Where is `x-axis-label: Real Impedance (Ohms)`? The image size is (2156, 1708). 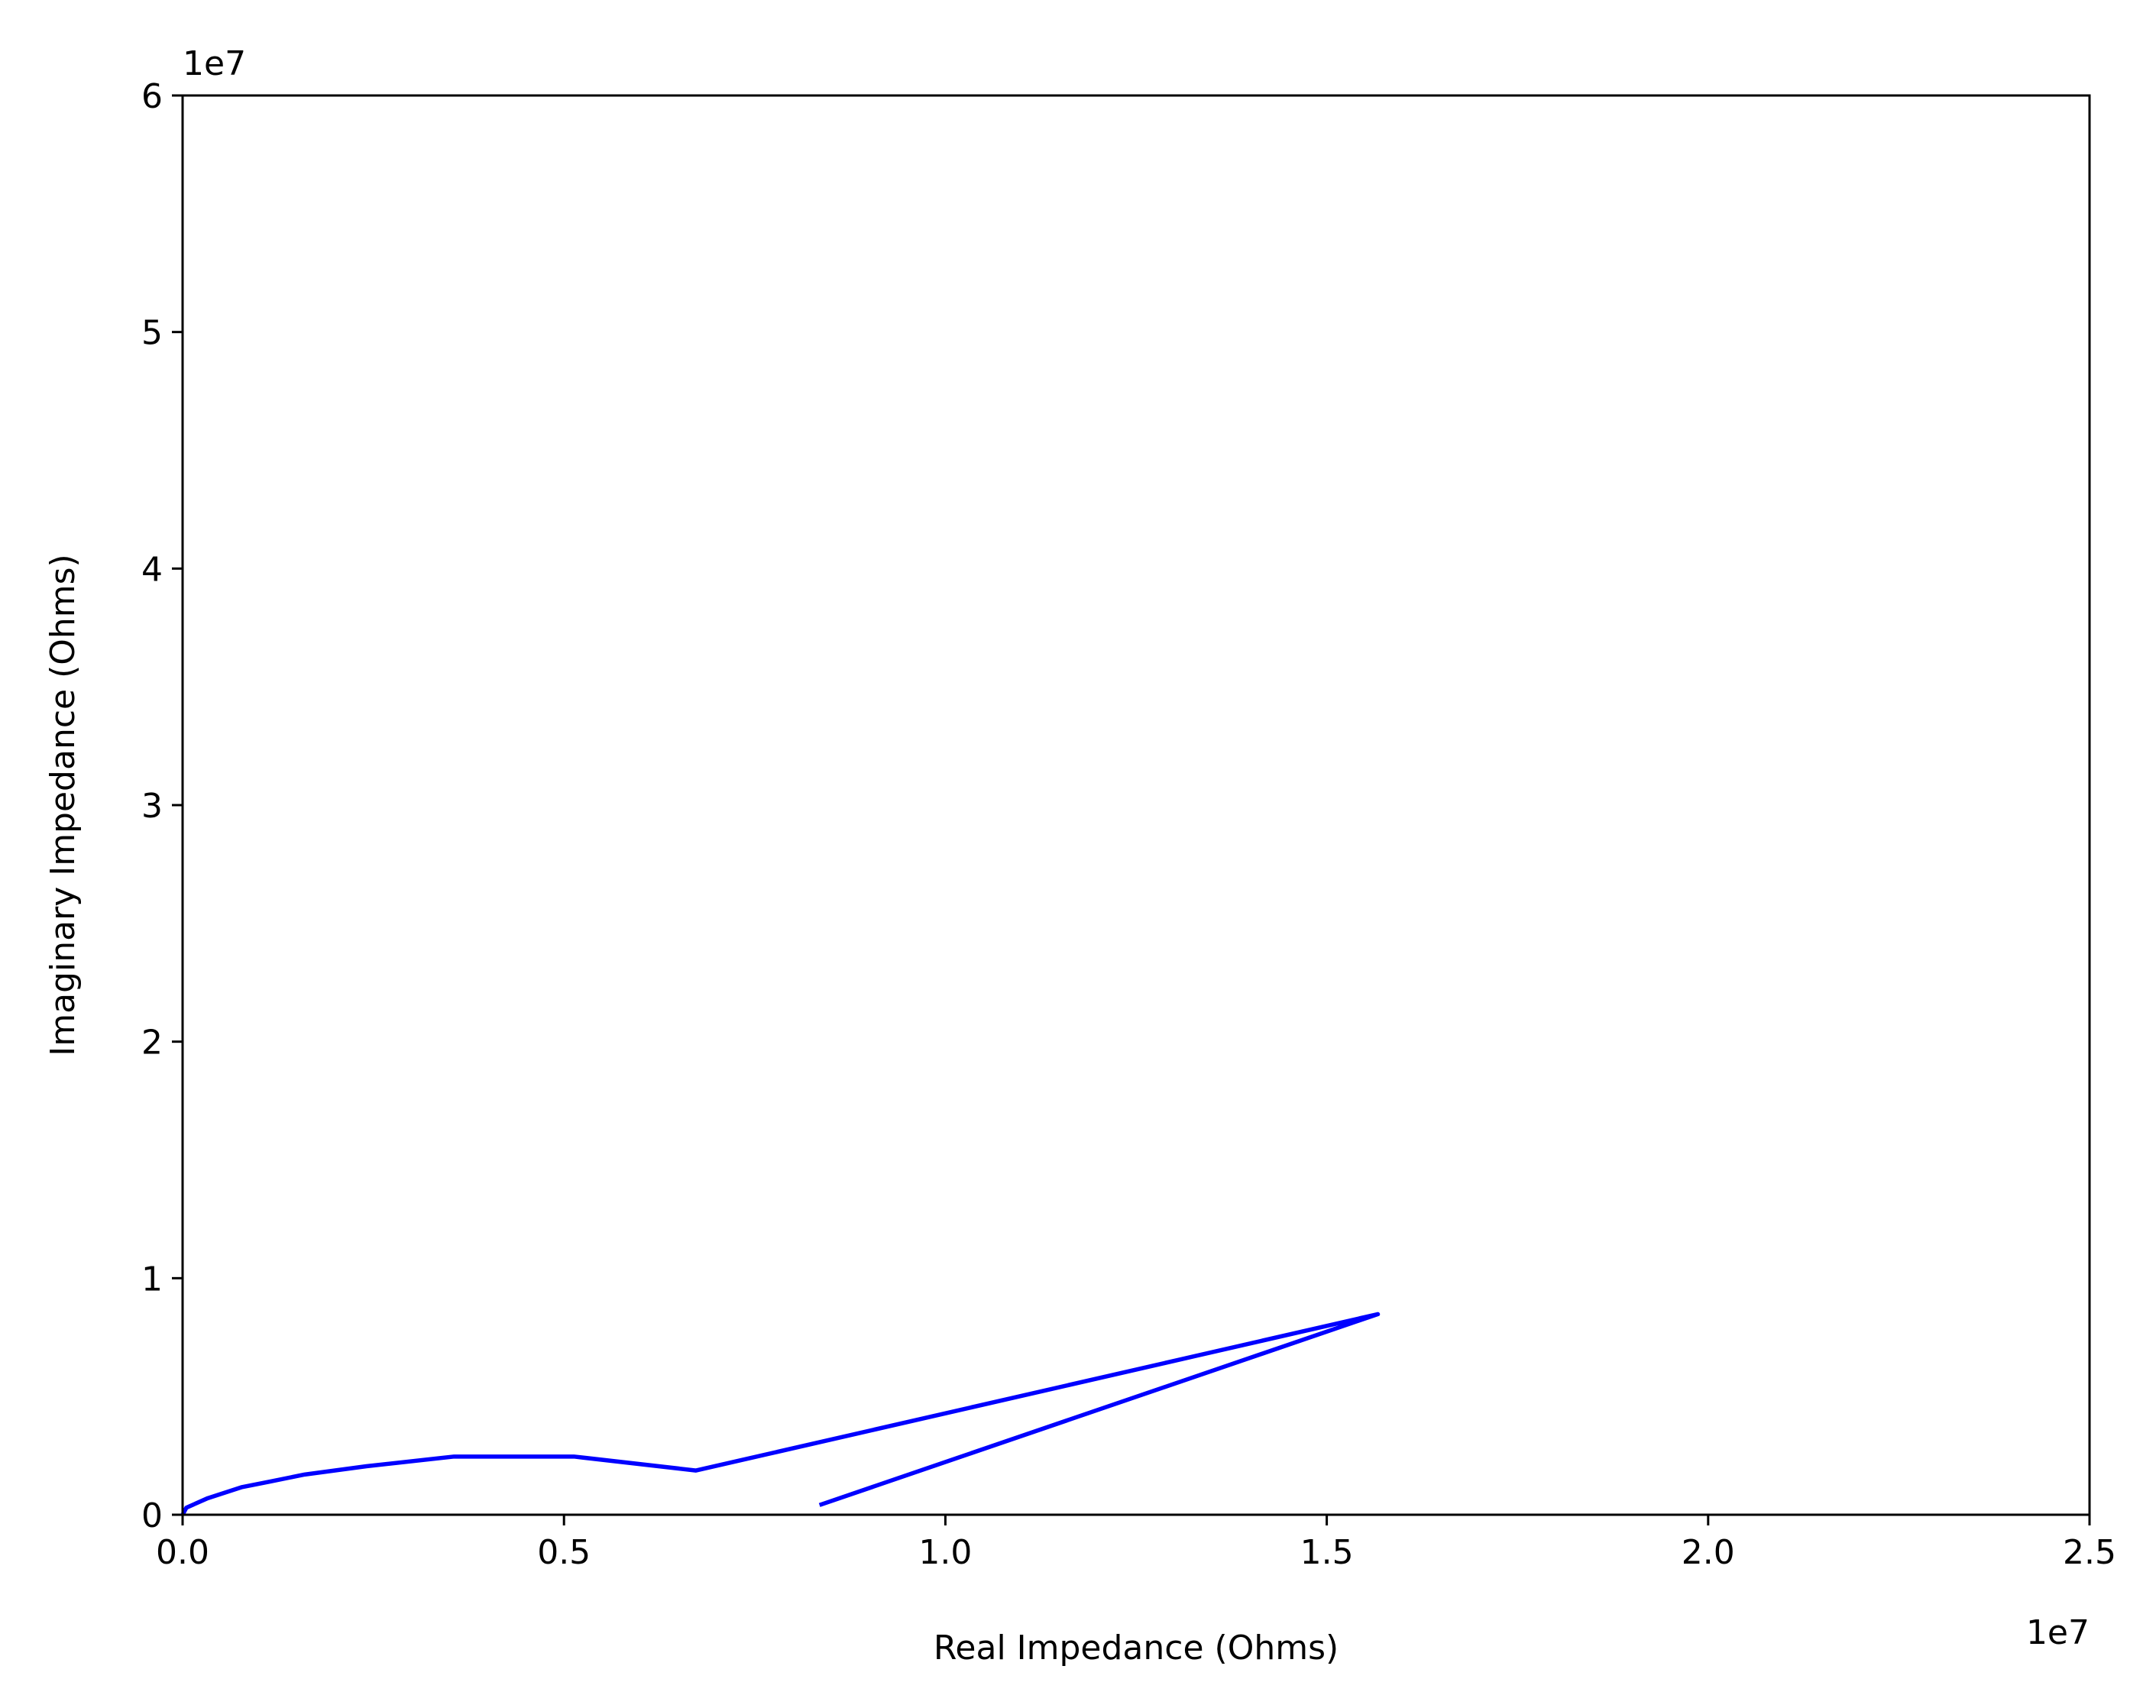 x-axis-label: Real Impedance (Ohms) is located at coordinates (1137, 1648).